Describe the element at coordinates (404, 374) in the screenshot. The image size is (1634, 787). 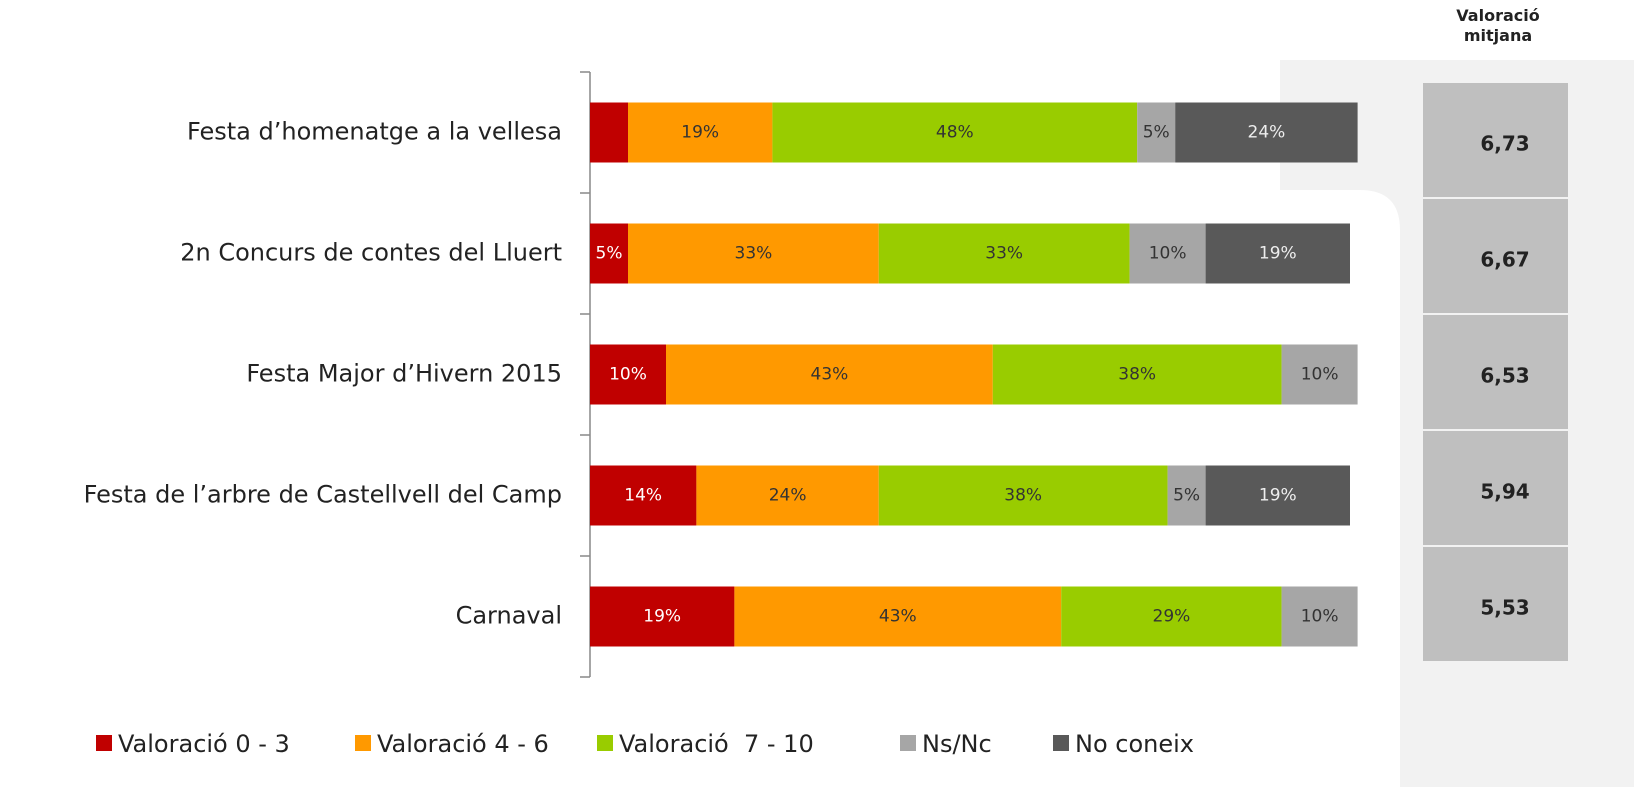
I see `category-label: Festa Major d’Hivern 2015` at that location.